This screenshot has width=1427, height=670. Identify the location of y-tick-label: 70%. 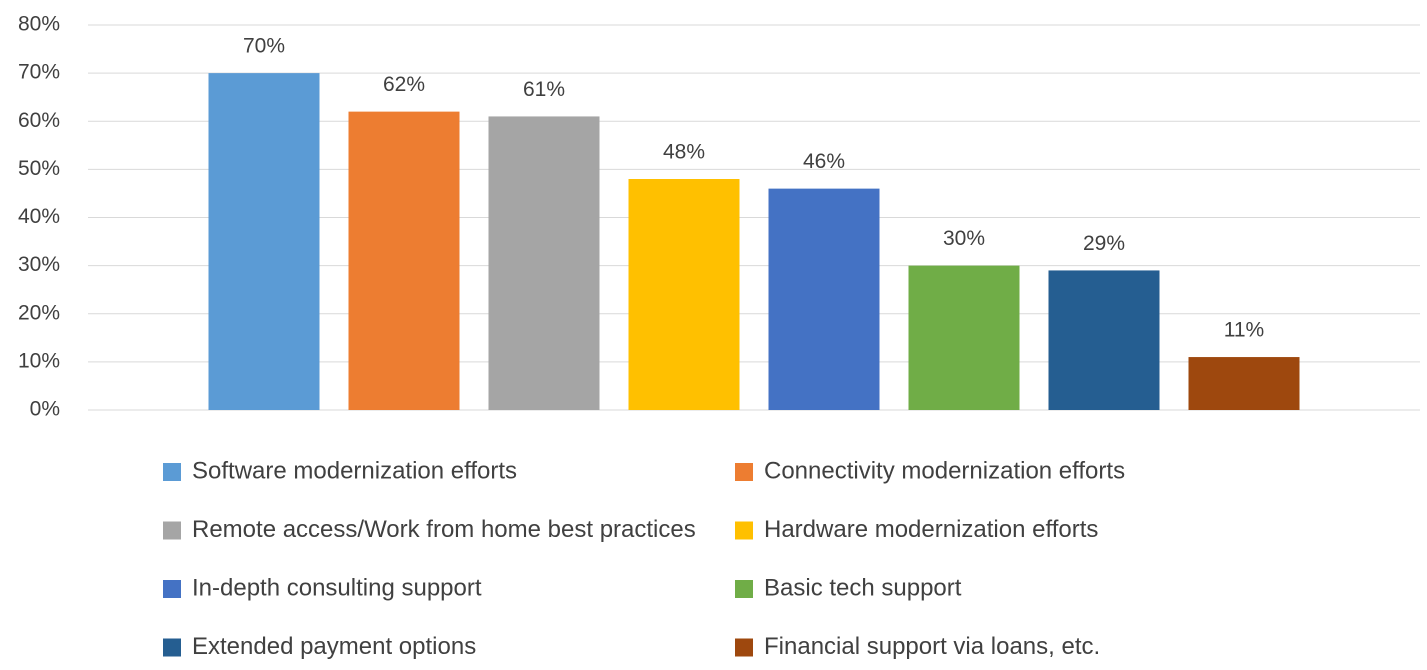
(39, 72).